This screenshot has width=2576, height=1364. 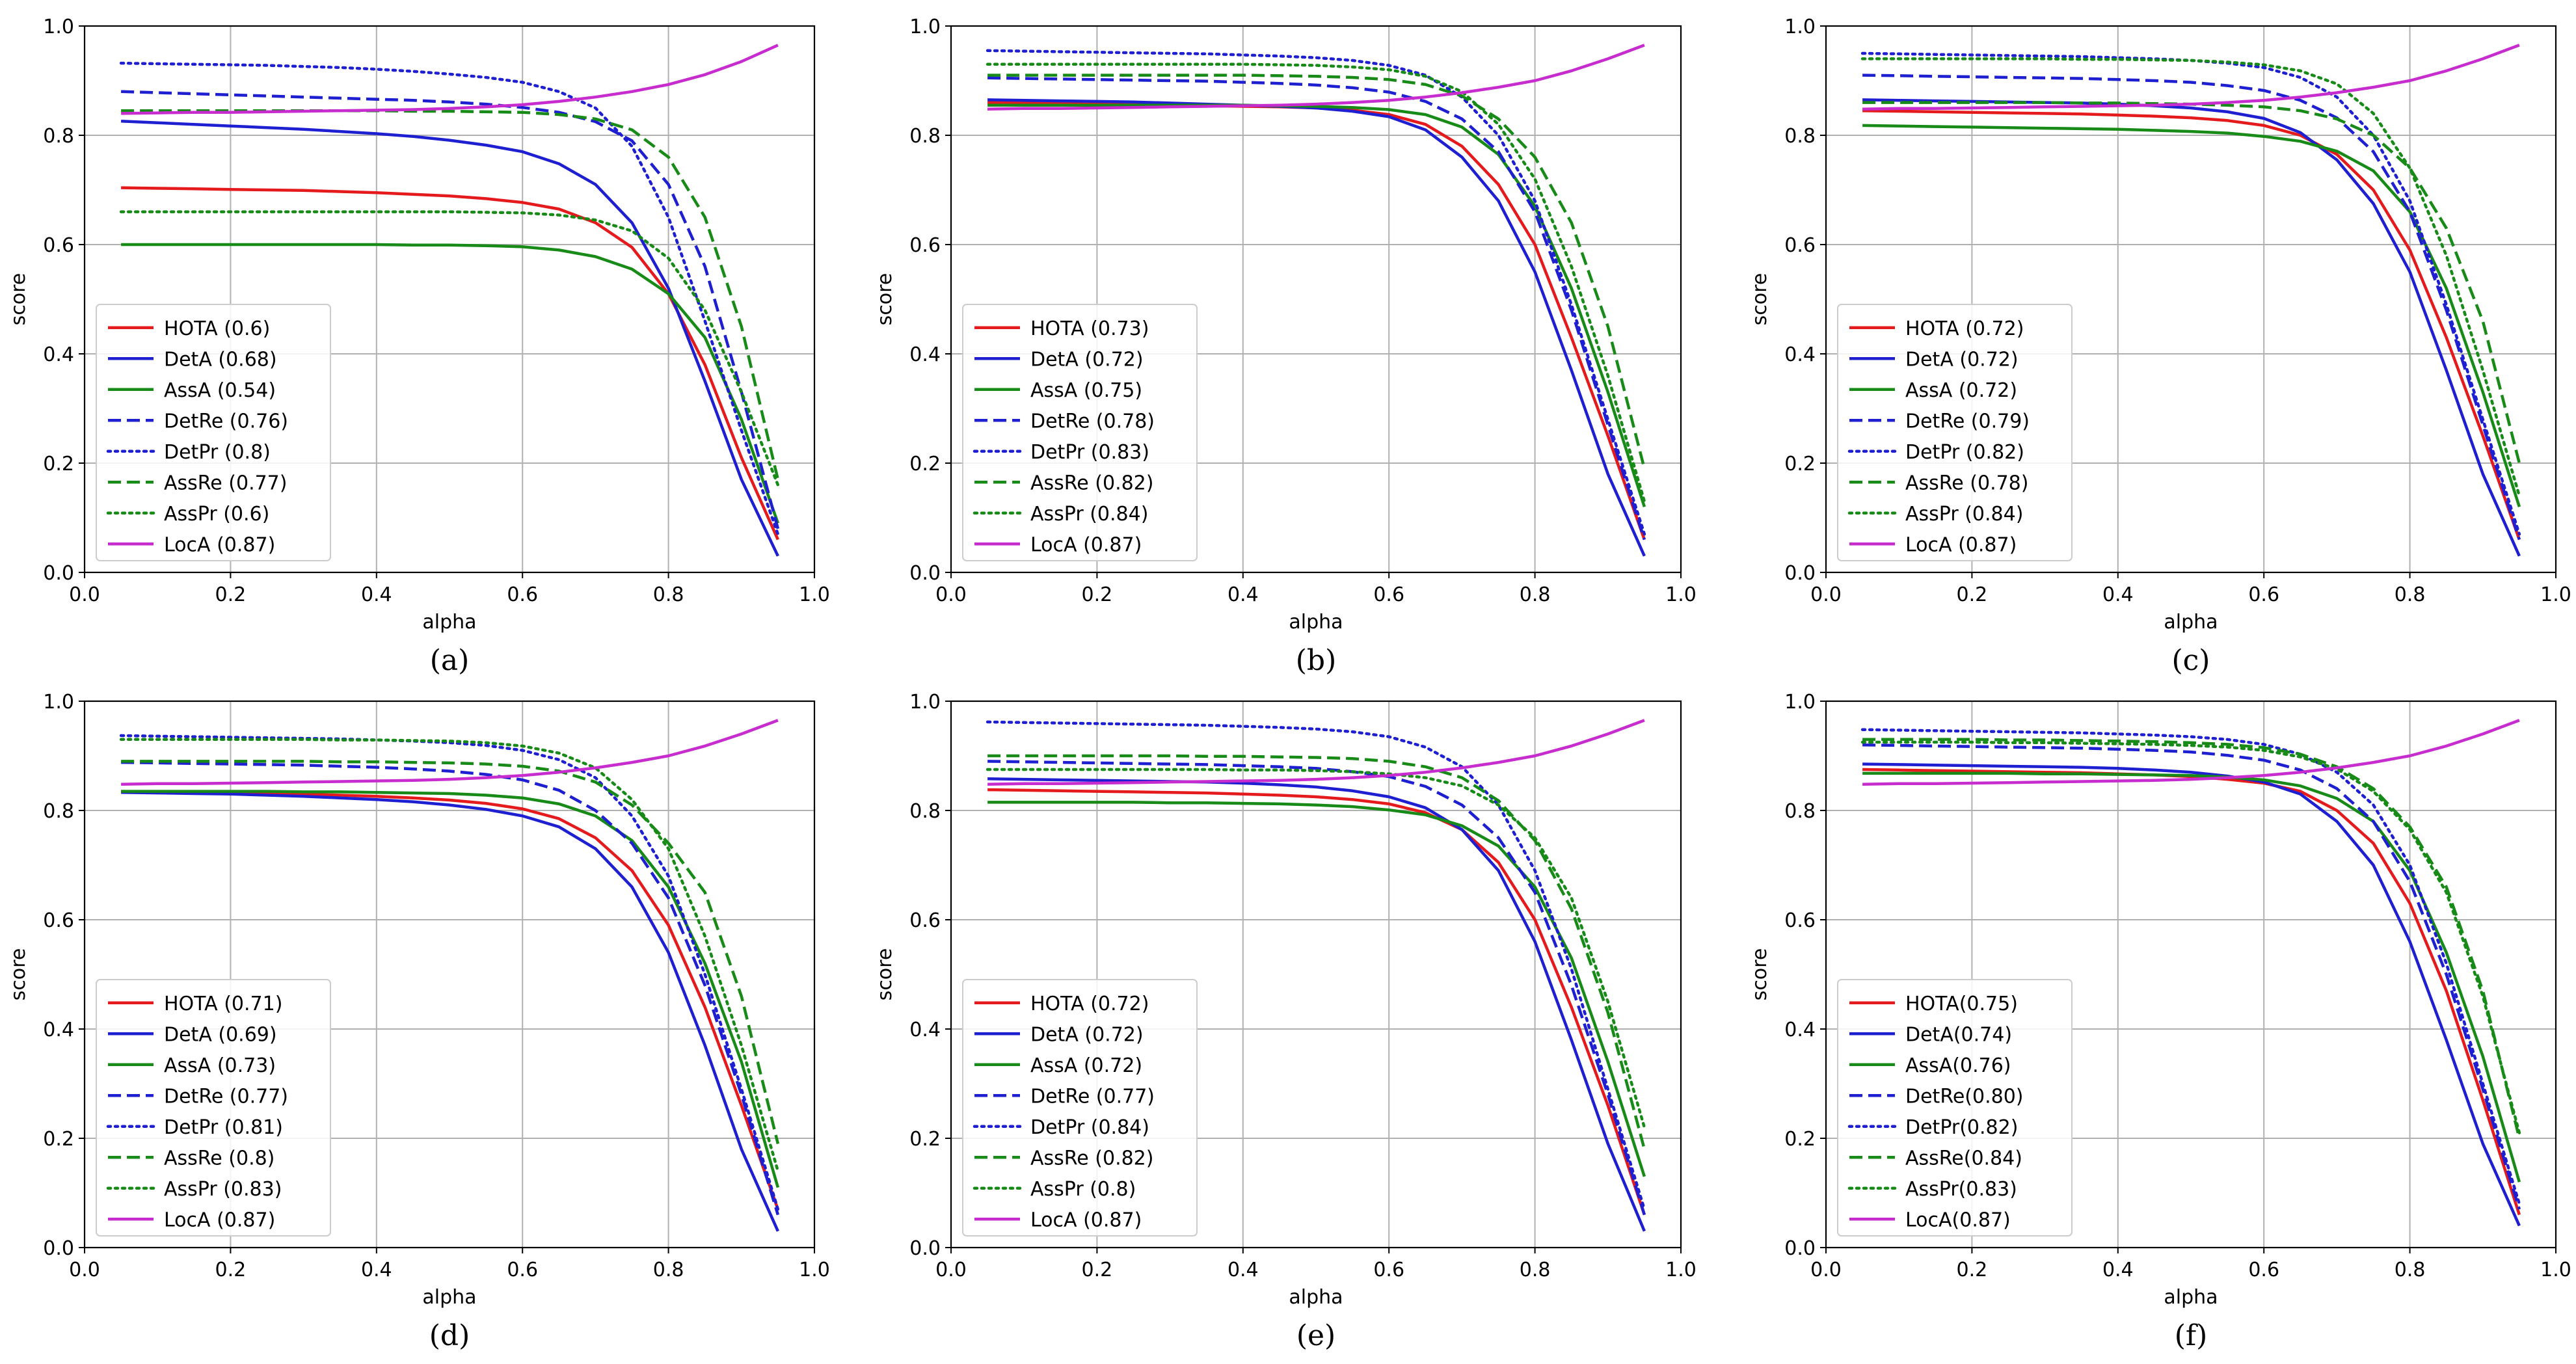 What do you see at coordinates (1087, 1034) in the screenshot?
I see `legend-label-deta: DetA (0.72)` at bounding box center [1087, 1034].